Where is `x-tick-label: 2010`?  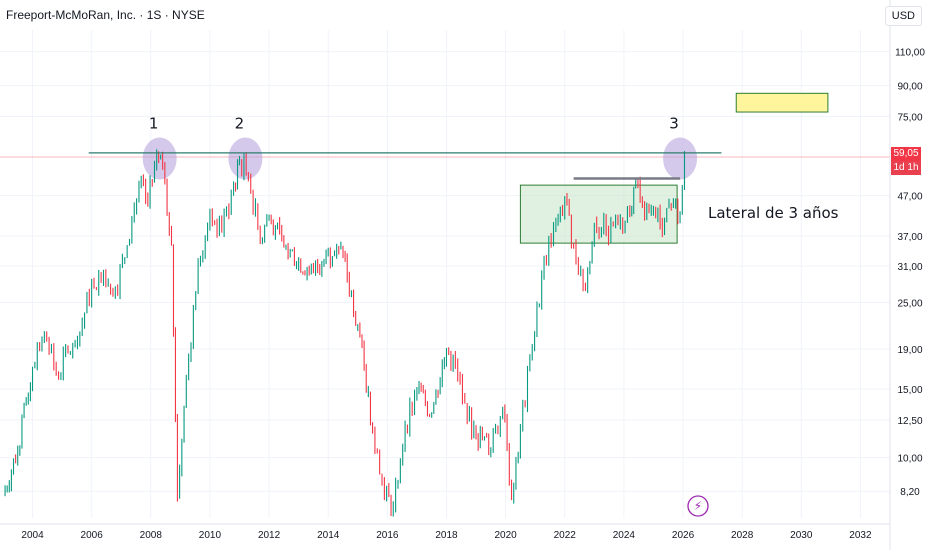 x-tick-label: 2010 is located at coordinates (210, 535).